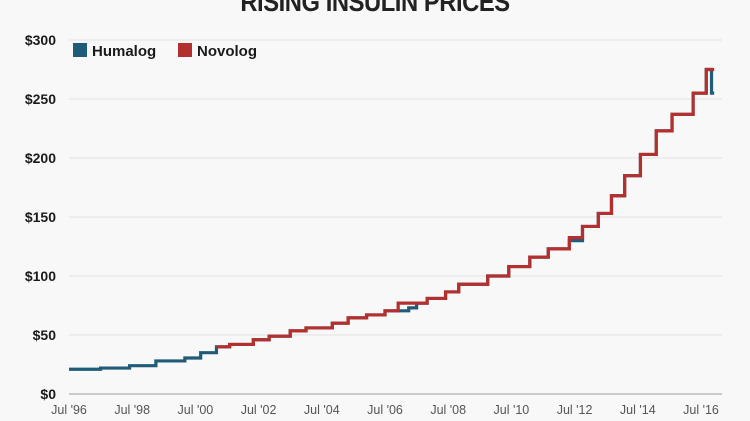 The image size is (750, 421). I want to click on y-tick-label: $50, so click(45, 335).